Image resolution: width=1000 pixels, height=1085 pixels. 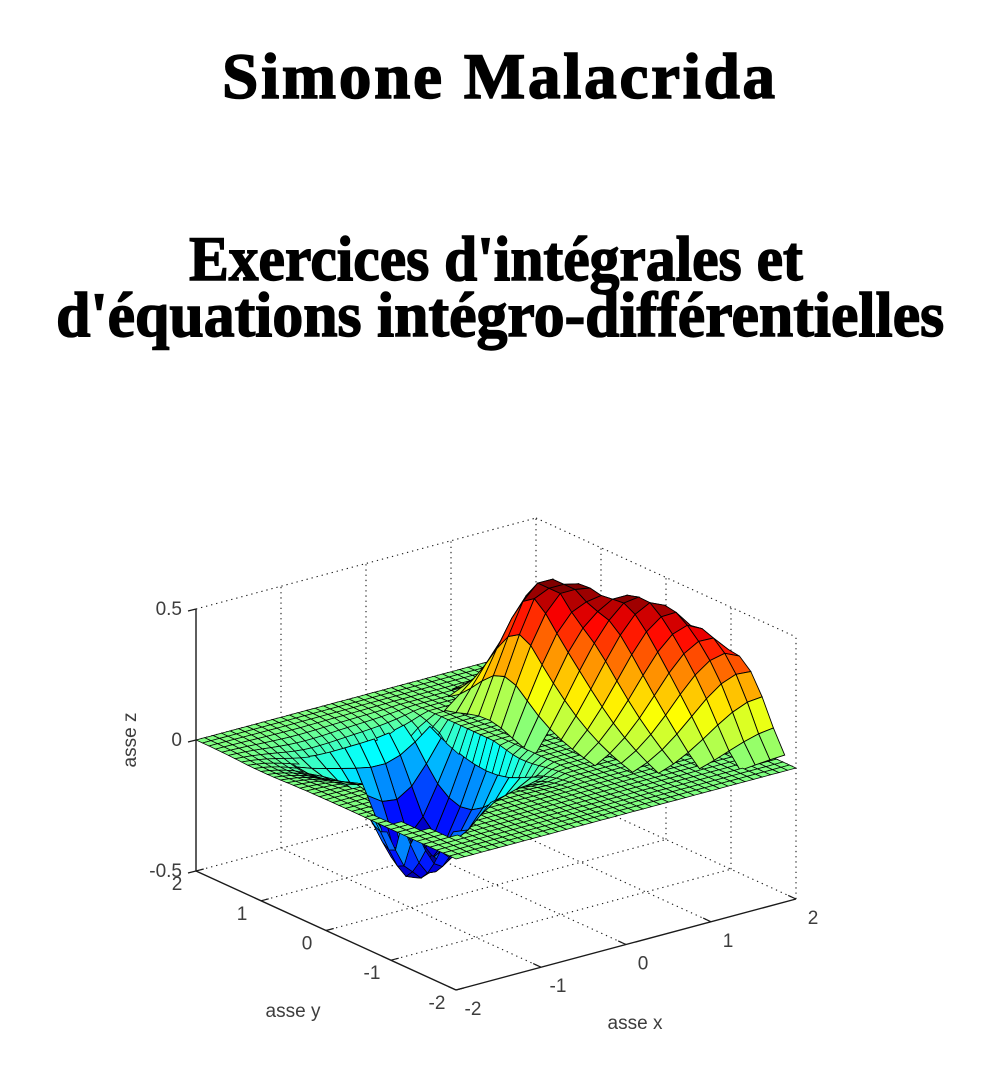 What do you see at coordinates (165, 871) in the screenshot?
I see `svg-text: -0.5` at bounding box center [165, 871].